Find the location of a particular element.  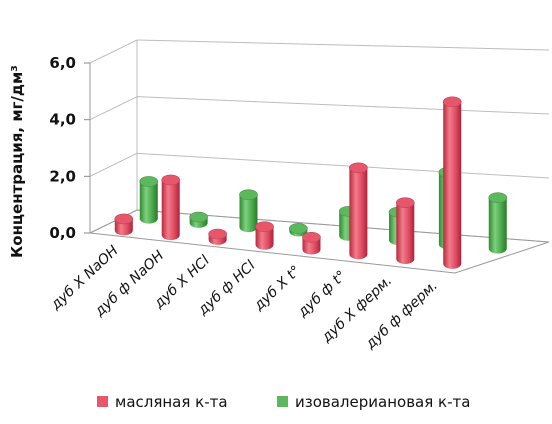

y-axis-ticks: 0,0 2,0 4,0 6,0 is located at coordinates (69, 148).